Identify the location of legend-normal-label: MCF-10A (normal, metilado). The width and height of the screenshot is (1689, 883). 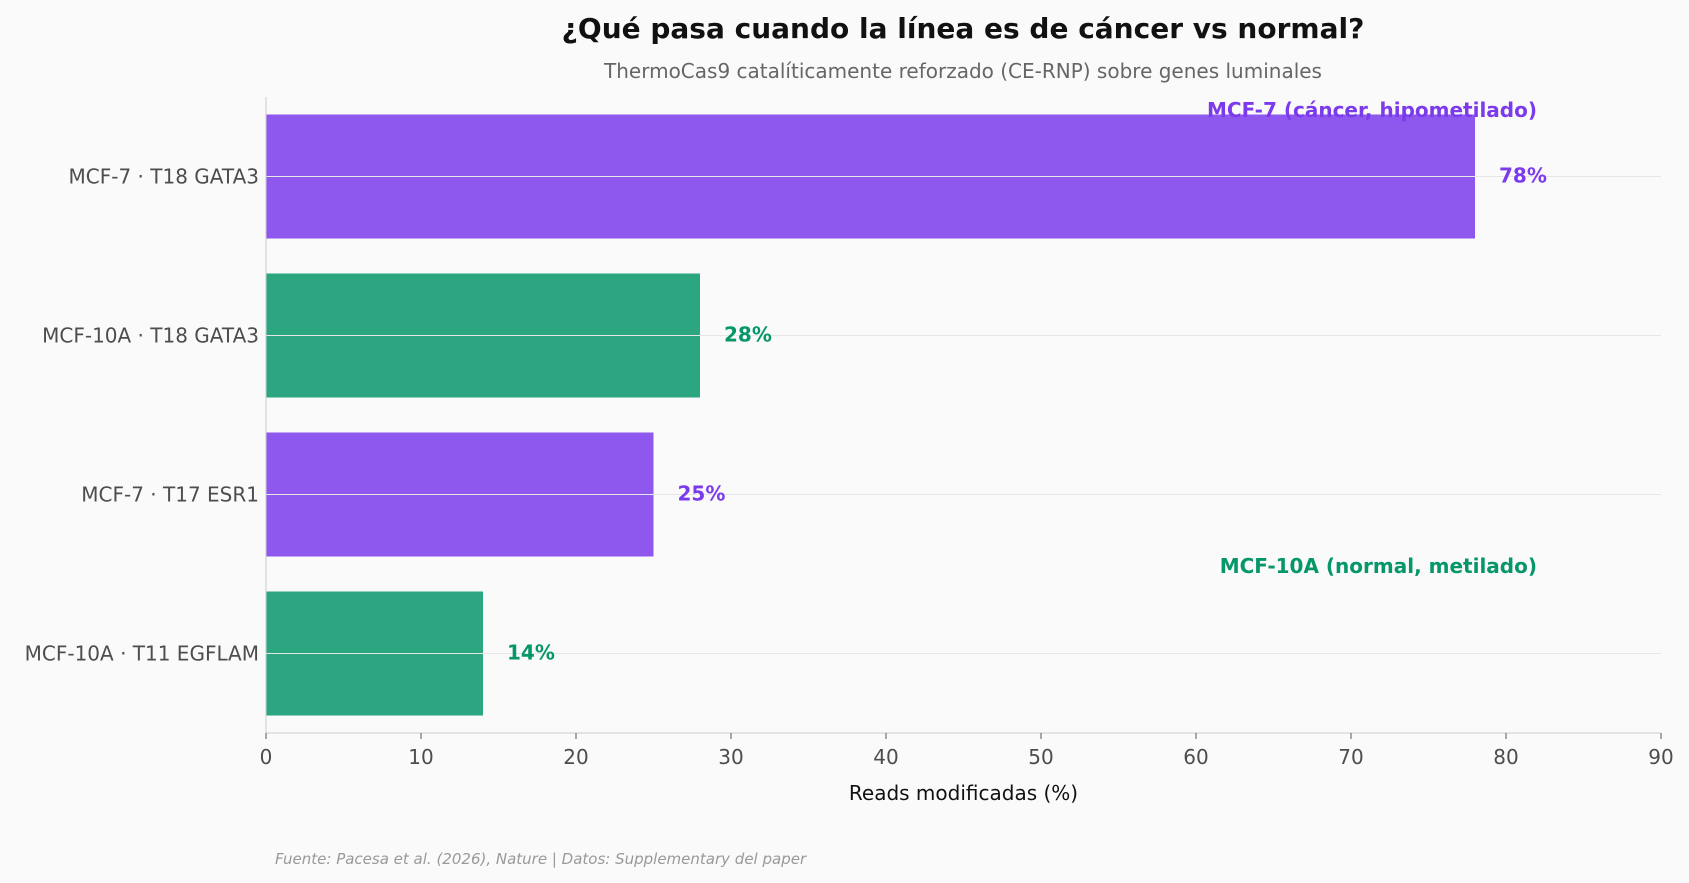
(1378, 566).